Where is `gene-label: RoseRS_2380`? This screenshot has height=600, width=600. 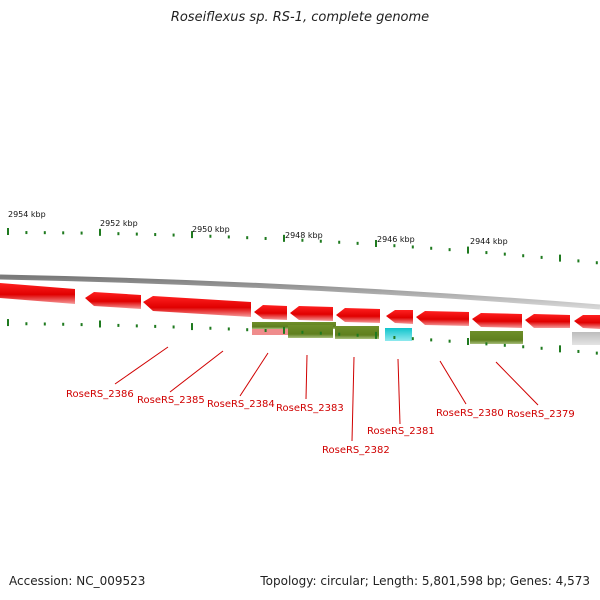
gene-label: RoseRS_2380 is located at coordinates (470, 413).